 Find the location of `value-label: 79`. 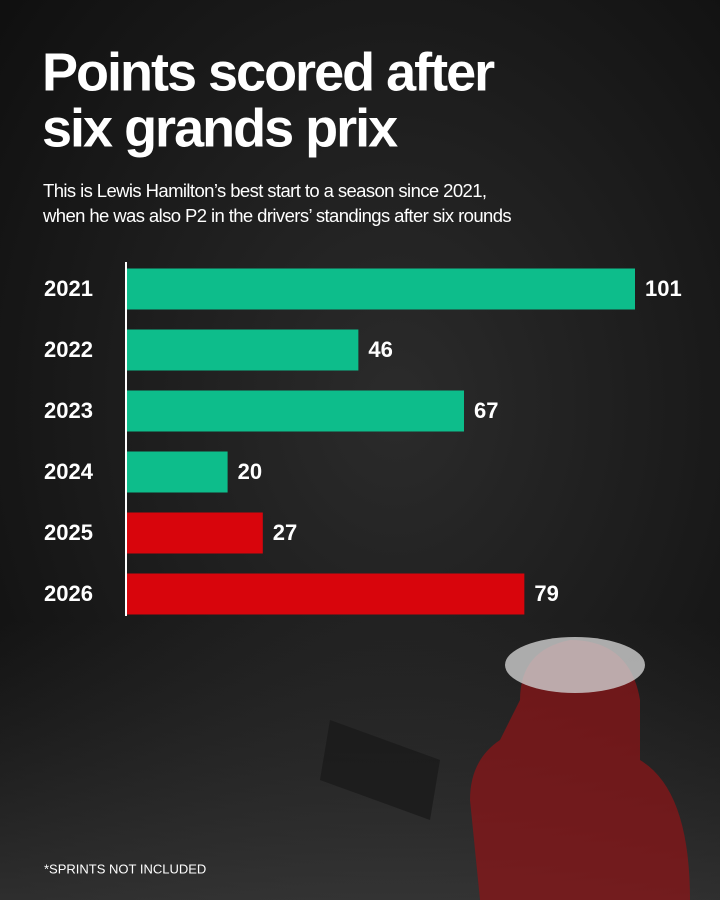

value-label: 79 is located at coordinates (546, 593).